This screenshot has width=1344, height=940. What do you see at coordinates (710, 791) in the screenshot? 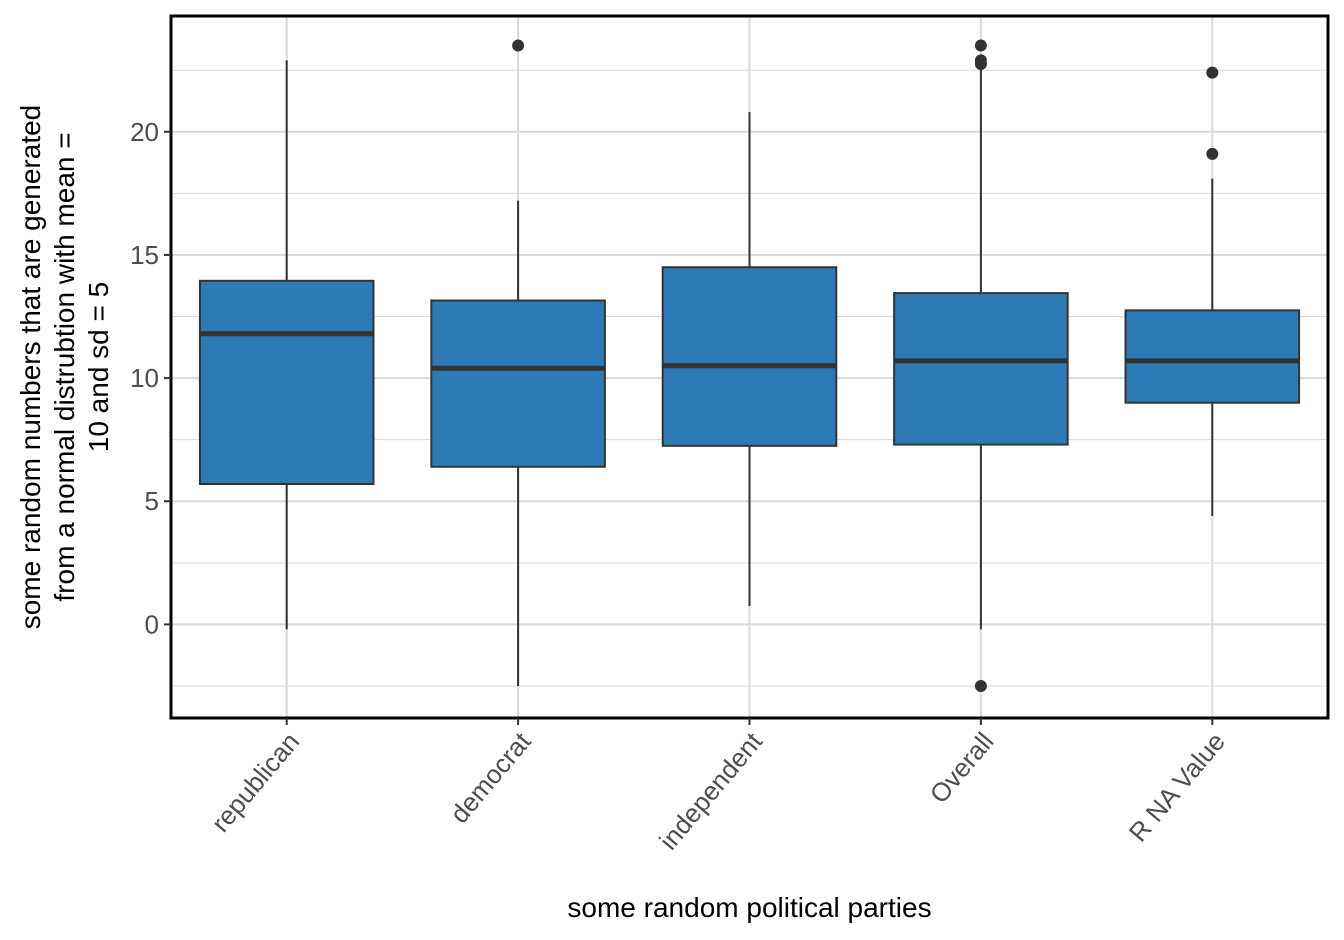
I see `x-tick-label: independent` at bounding box center [710, 791].